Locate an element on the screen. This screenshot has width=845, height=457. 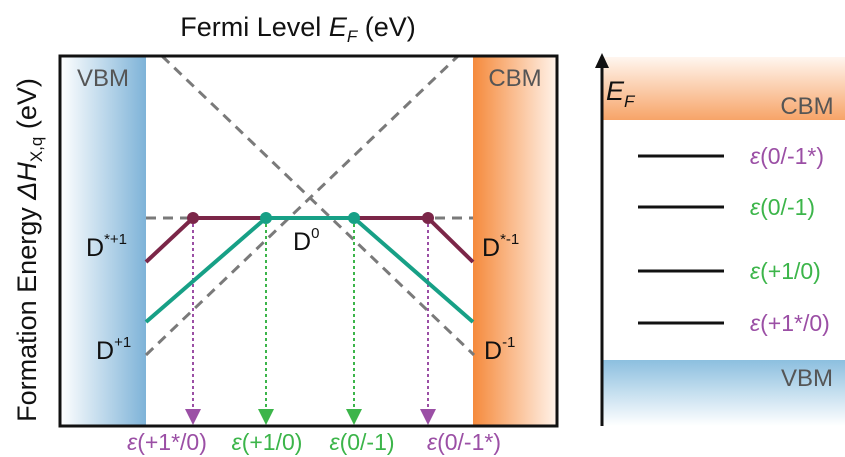
bottom-label-0-minus1star: ε(0/-1*) is located at coordinates (464, 442).